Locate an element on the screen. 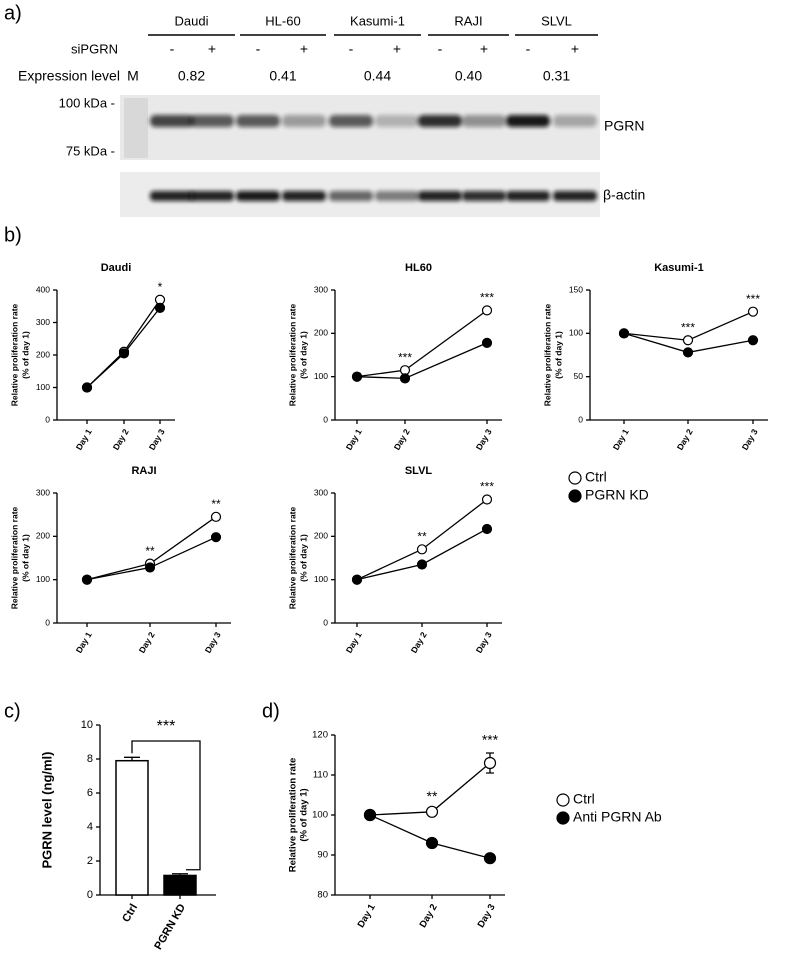 The height and width of the screenshot is (953, 787). cell-line: Daudi is located at coordinates (192, 20).